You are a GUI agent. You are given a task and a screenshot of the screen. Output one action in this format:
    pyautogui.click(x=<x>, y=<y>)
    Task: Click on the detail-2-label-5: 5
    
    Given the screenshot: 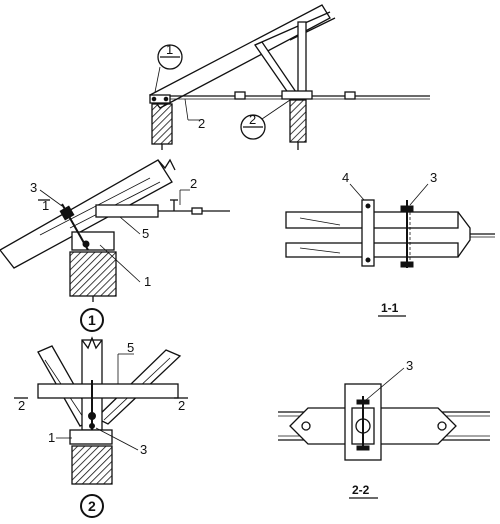 What is the action you would take?
    pyautogui.click(x=130, y=347)
    